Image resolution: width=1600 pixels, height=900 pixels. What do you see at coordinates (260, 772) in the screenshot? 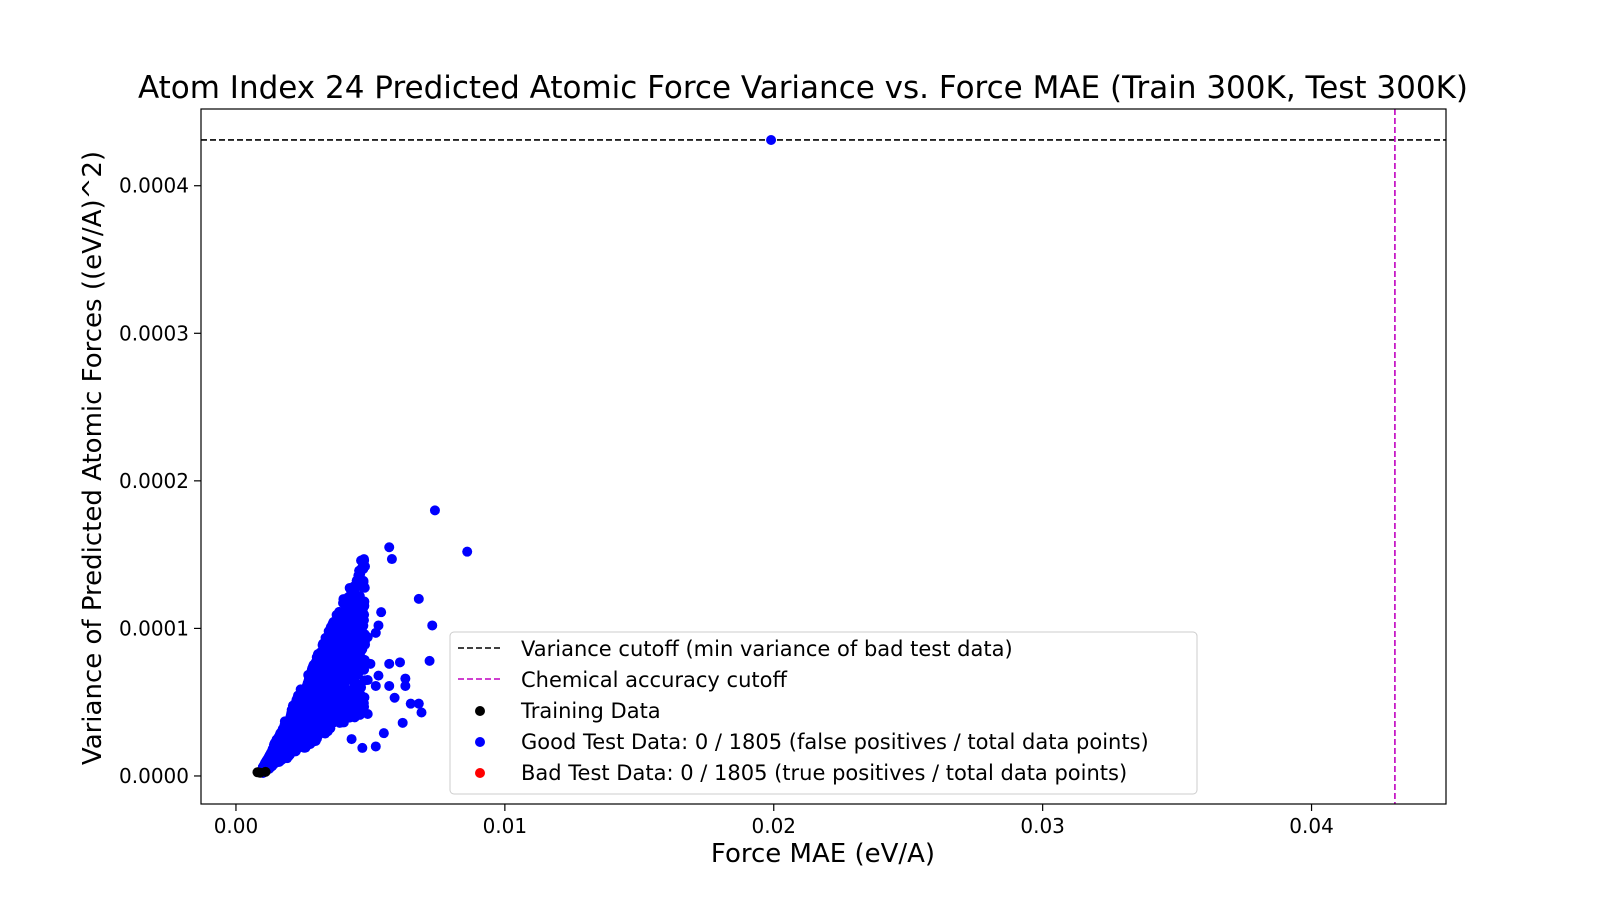
I see `training-point` at bounding box center [260, 772].